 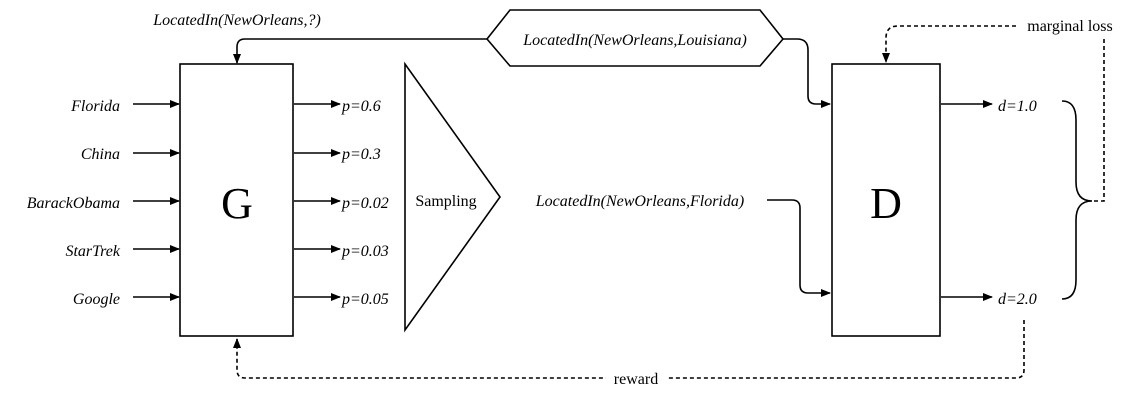 What do you see at coordinates (365, 203) in the screenshot?
I see `probability-label: p=0.02` at bounding box center [365, 203].